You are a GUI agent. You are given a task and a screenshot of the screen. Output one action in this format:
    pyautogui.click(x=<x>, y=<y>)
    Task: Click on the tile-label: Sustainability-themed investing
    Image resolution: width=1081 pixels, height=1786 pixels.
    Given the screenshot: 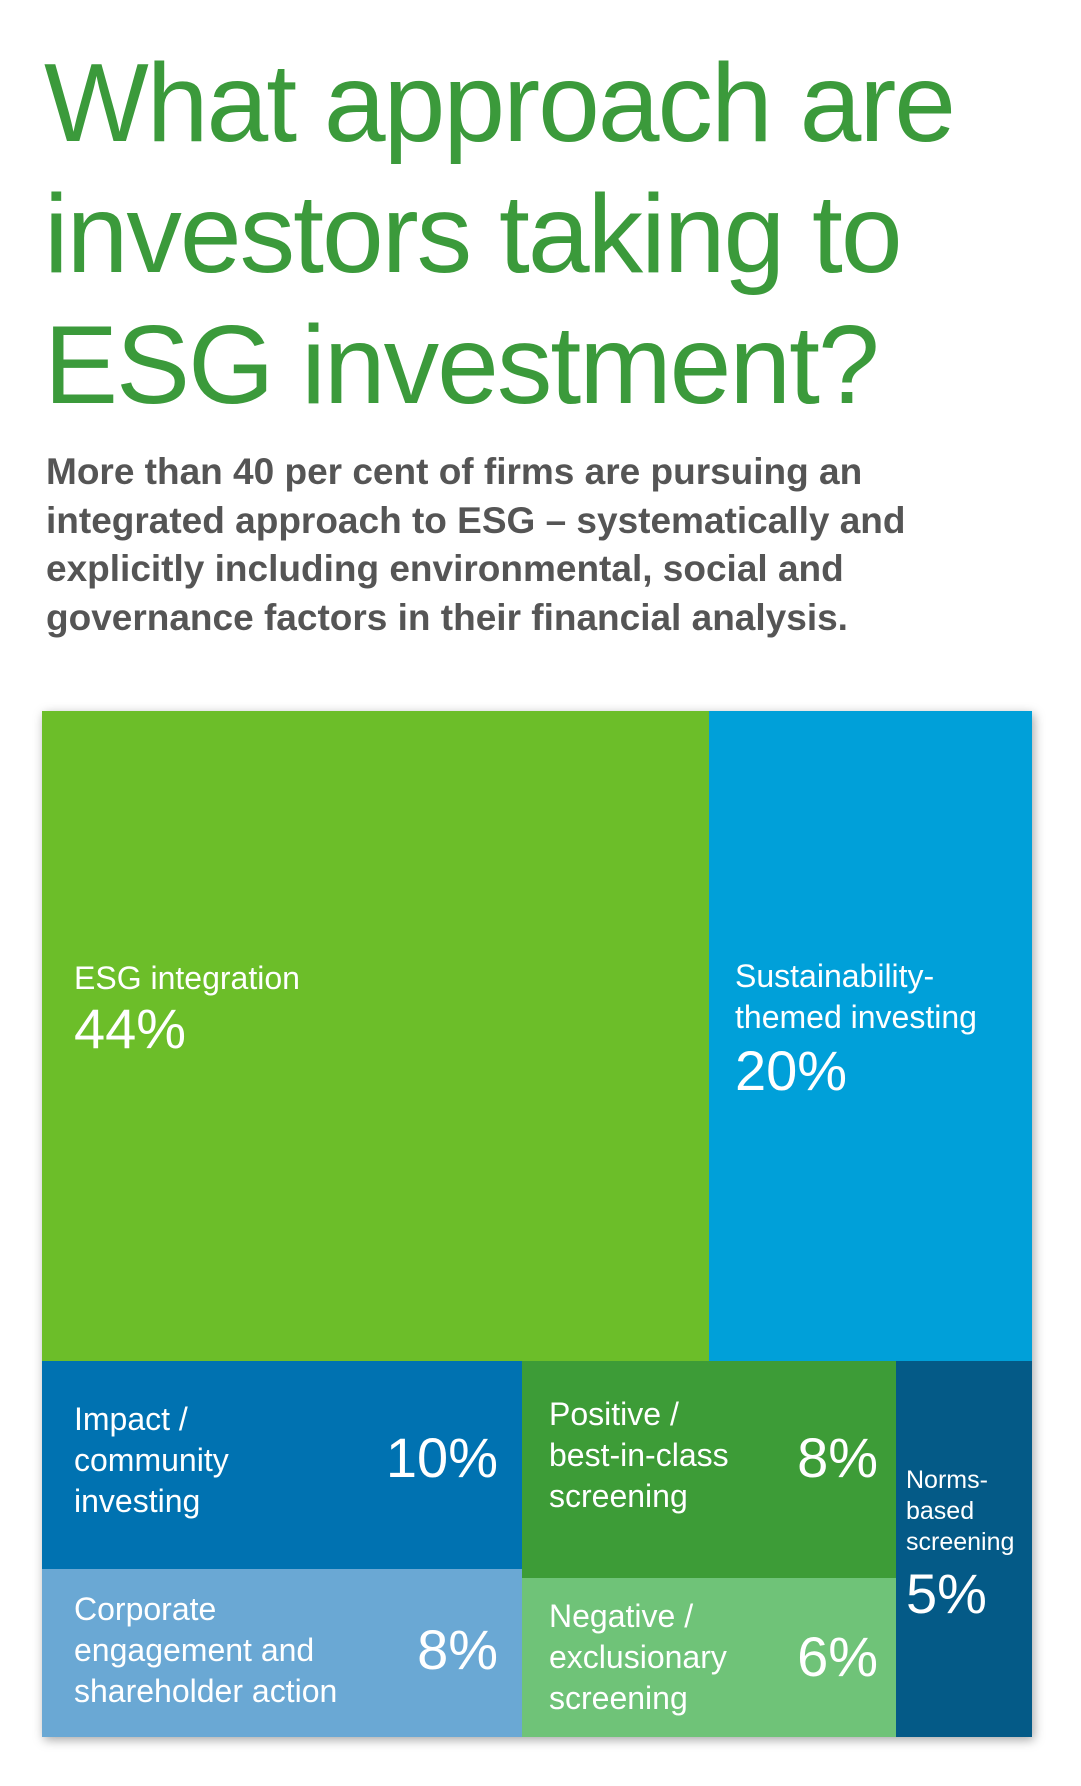 What is the action you would take?
    pyautogui.click(x=856, y=997)
    